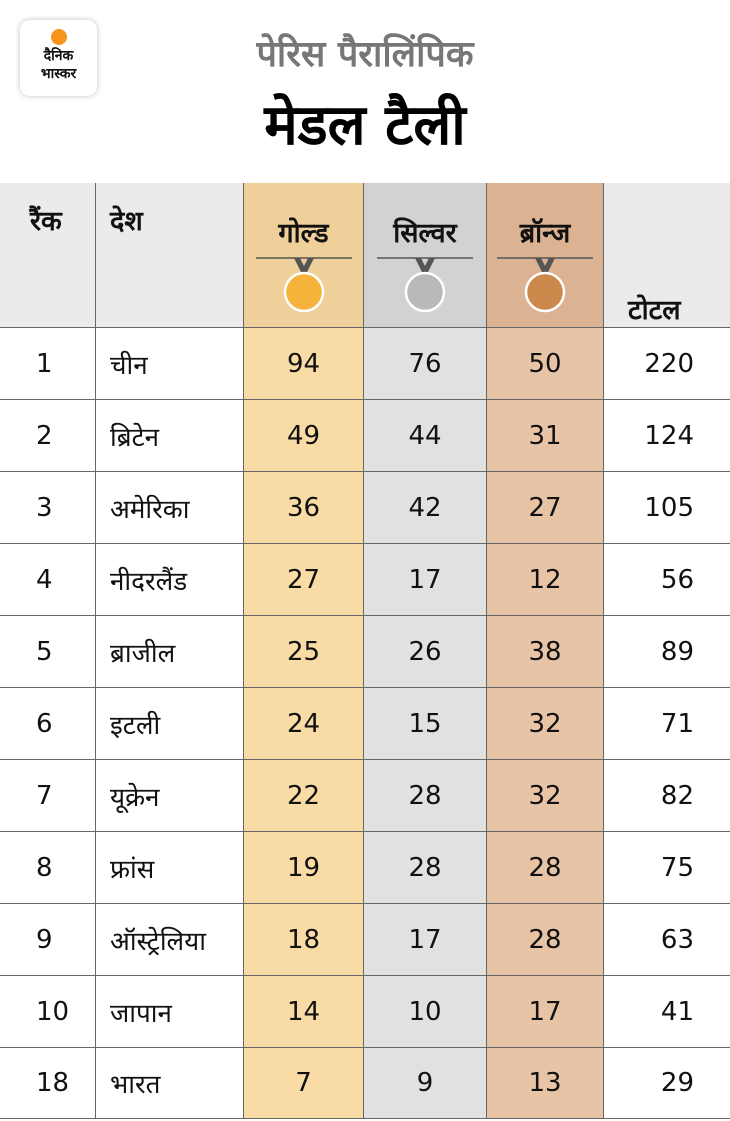  I want to click on cell-text: 71, so click(677, 723).